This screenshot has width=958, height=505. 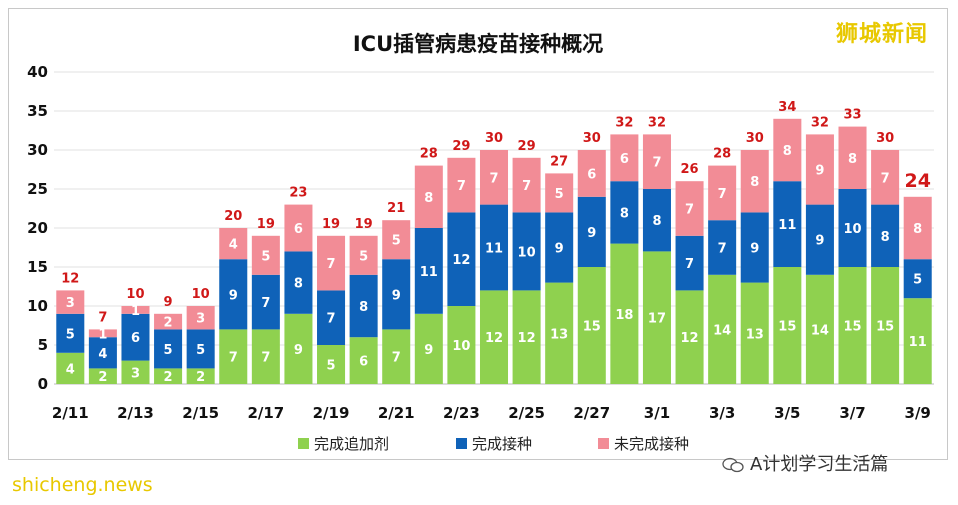 What do you see at coordinates (37, 150) in the screenshot?
I see `y-tick-label: 30` at bounding box center [37, 150].